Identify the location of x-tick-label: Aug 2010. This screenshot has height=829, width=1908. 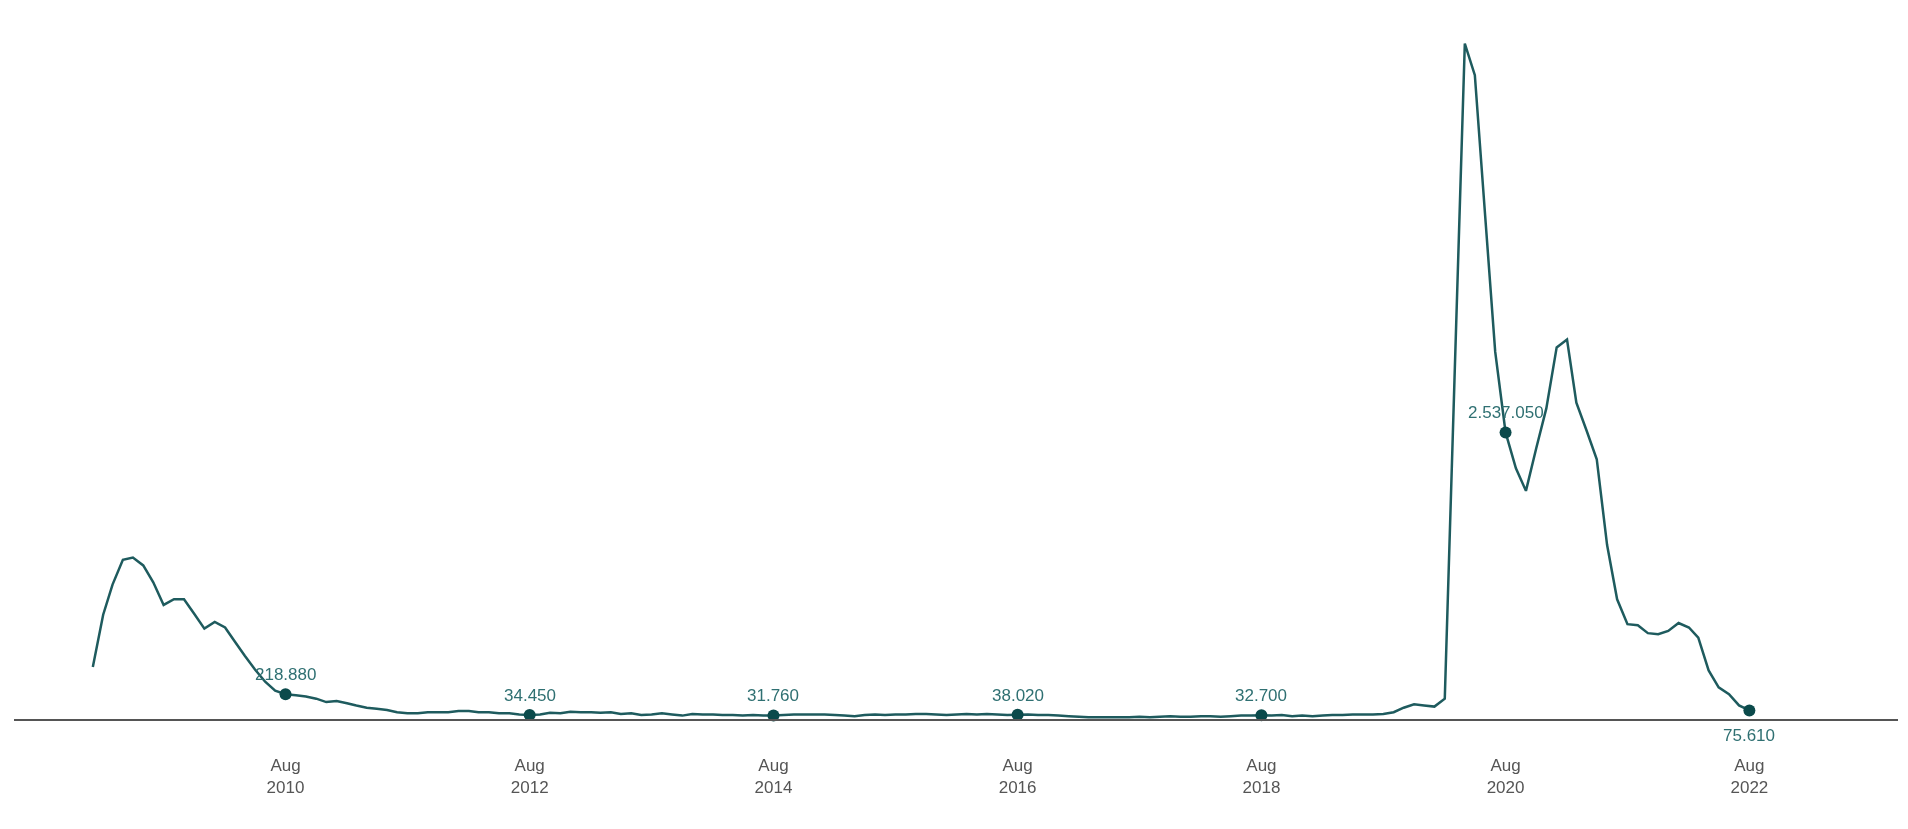
(285, 777).